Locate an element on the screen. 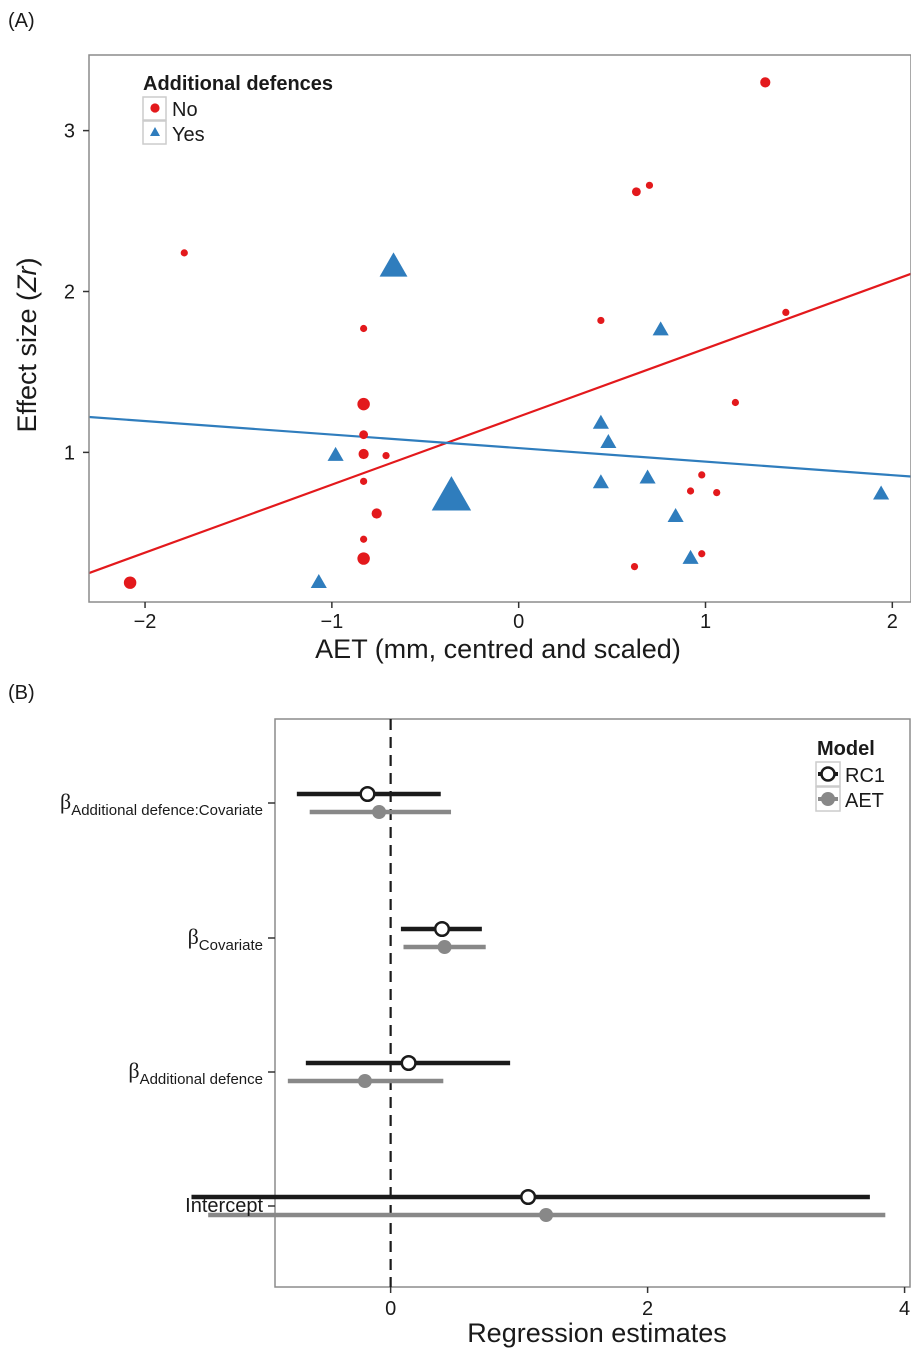 The image size is (911, 1349). panel-a-x-tick-label: −1 is located at coordinates (331, 622).